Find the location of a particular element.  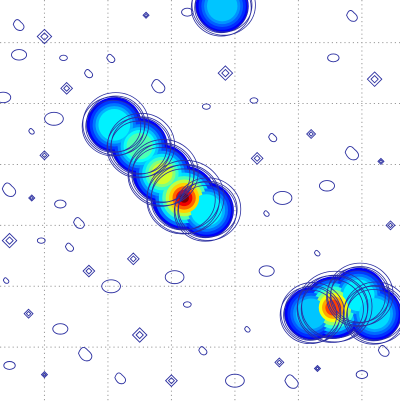

source-2-outline is located at coordinates (339, 303).